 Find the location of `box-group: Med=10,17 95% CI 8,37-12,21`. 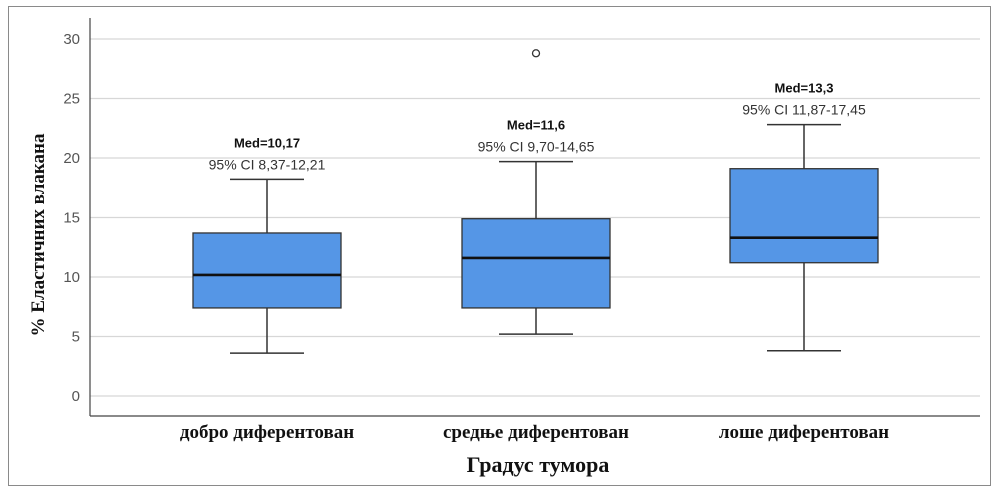

box-group: Med=10,17 95% CI 8,37-12,21 is located at coordinates (267, 244).